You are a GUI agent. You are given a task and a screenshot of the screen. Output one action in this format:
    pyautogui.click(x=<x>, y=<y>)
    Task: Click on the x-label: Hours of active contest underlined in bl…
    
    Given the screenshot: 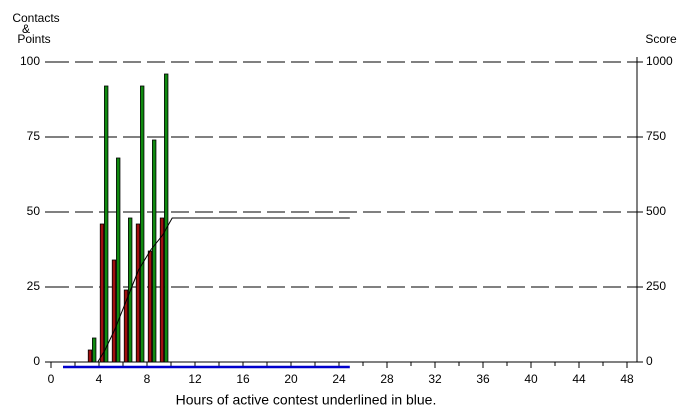 What is the action you would take?
    pyautogui.click(x=306, y=400)
    